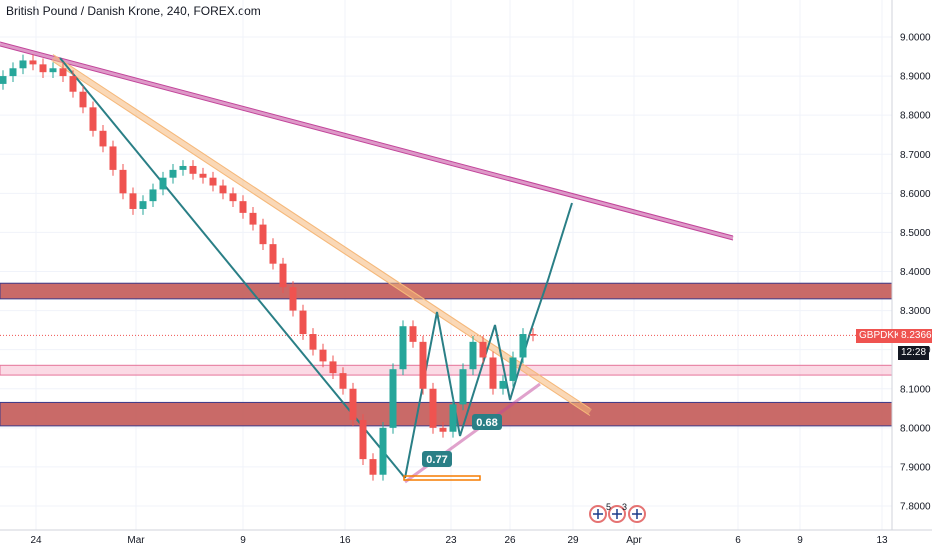 Image resolution: width=932 pixels, height=550 pixels. Describe the element at coordinates (442, 478) in the screenshot. I see `low-marker` at that location.